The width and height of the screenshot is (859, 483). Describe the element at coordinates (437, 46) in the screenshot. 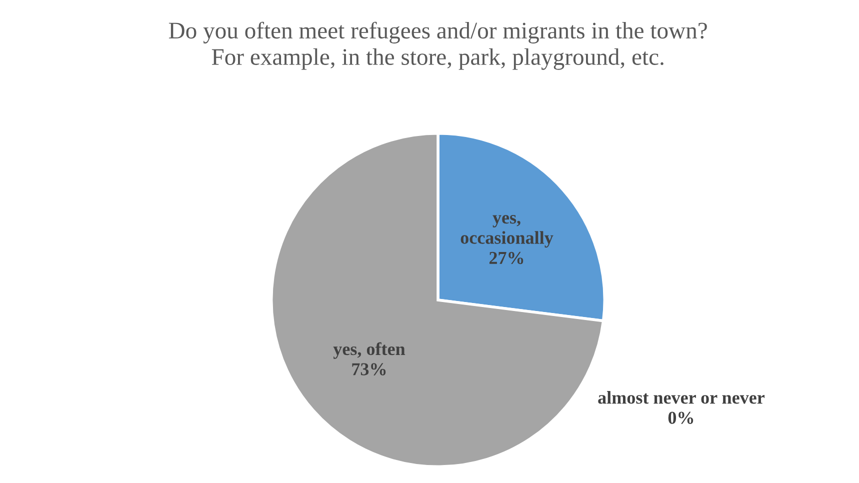

I see `chart-title: Do you often meet refugees and/or migrants in the town? For example, in the store, park, playground, etc.` at that location.